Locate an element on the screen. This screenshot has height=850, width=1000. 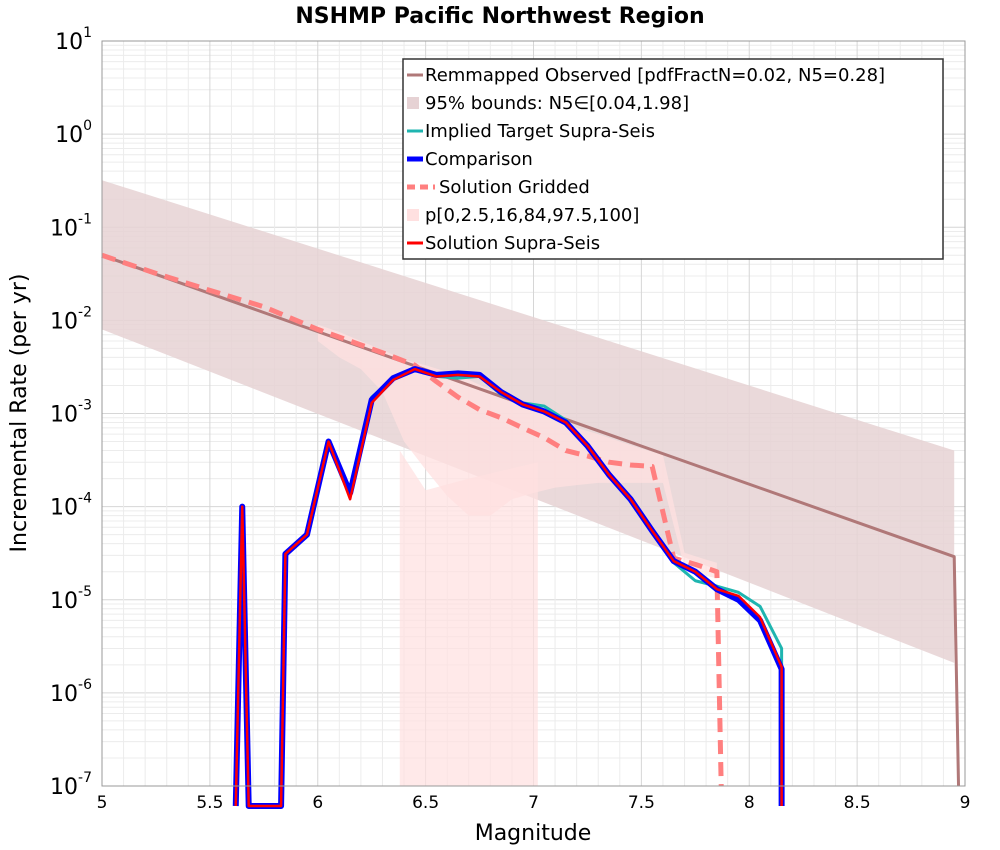
legend-label: Solution Gridded is located at coordinates (514, 187).